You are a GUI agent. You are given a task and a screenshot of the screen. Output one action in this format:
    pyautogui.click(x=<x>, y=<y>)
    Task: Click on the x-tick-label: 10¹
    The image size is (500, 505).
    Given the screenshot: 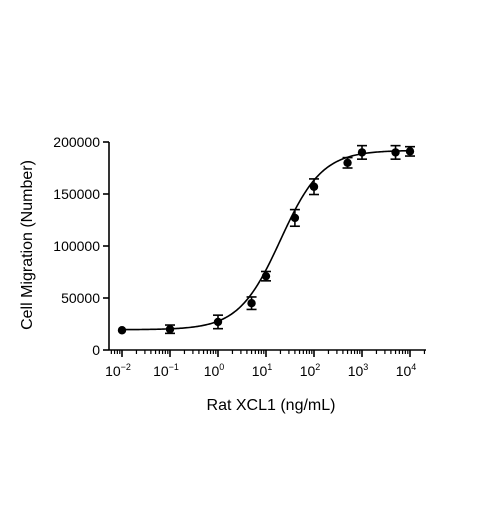 What is the action you would take?
    pyautogui.click(x=262, y=370)
    